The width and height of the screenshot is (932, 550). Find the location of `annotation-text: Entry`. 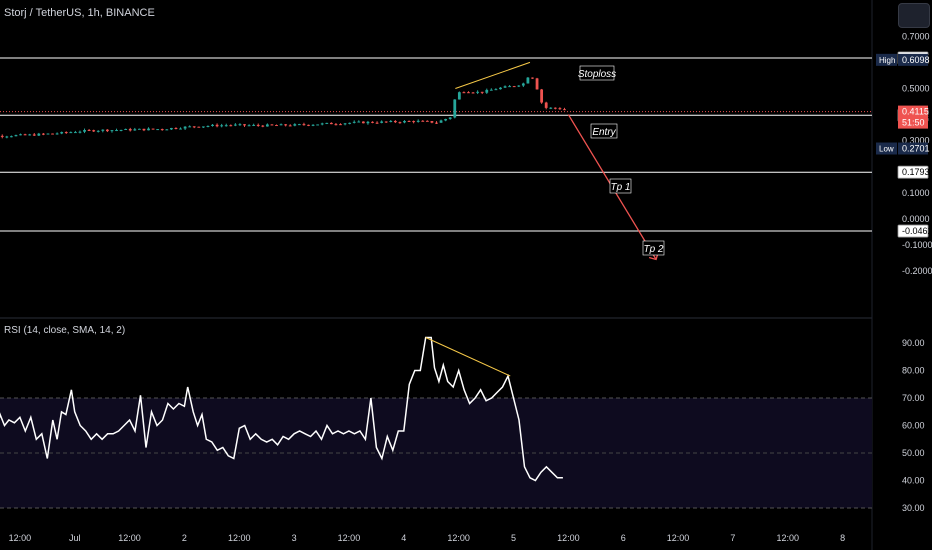

annotation-text: Entry is located at coordinates (604, 132).